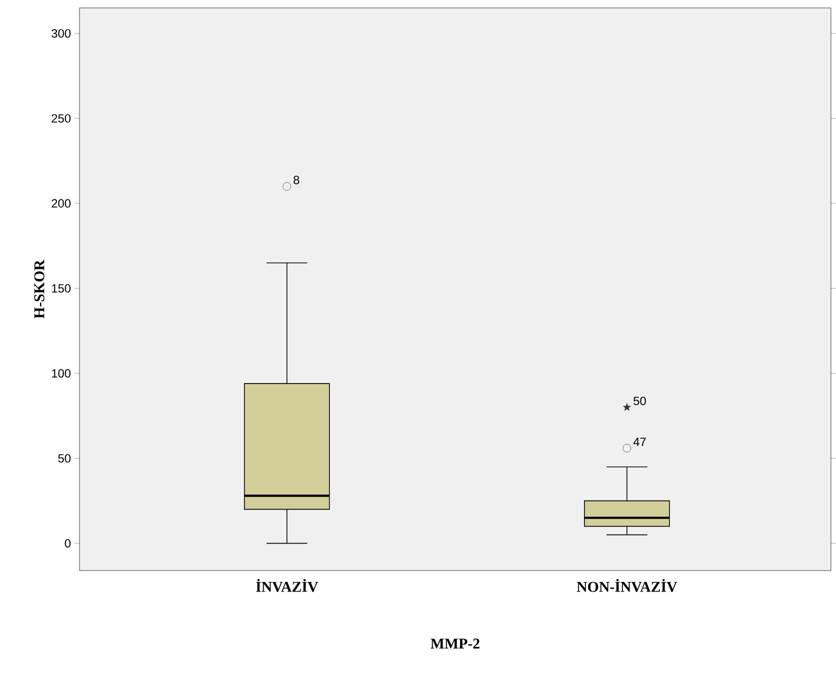  I want to click on annotation: 8, so click(297, 180).